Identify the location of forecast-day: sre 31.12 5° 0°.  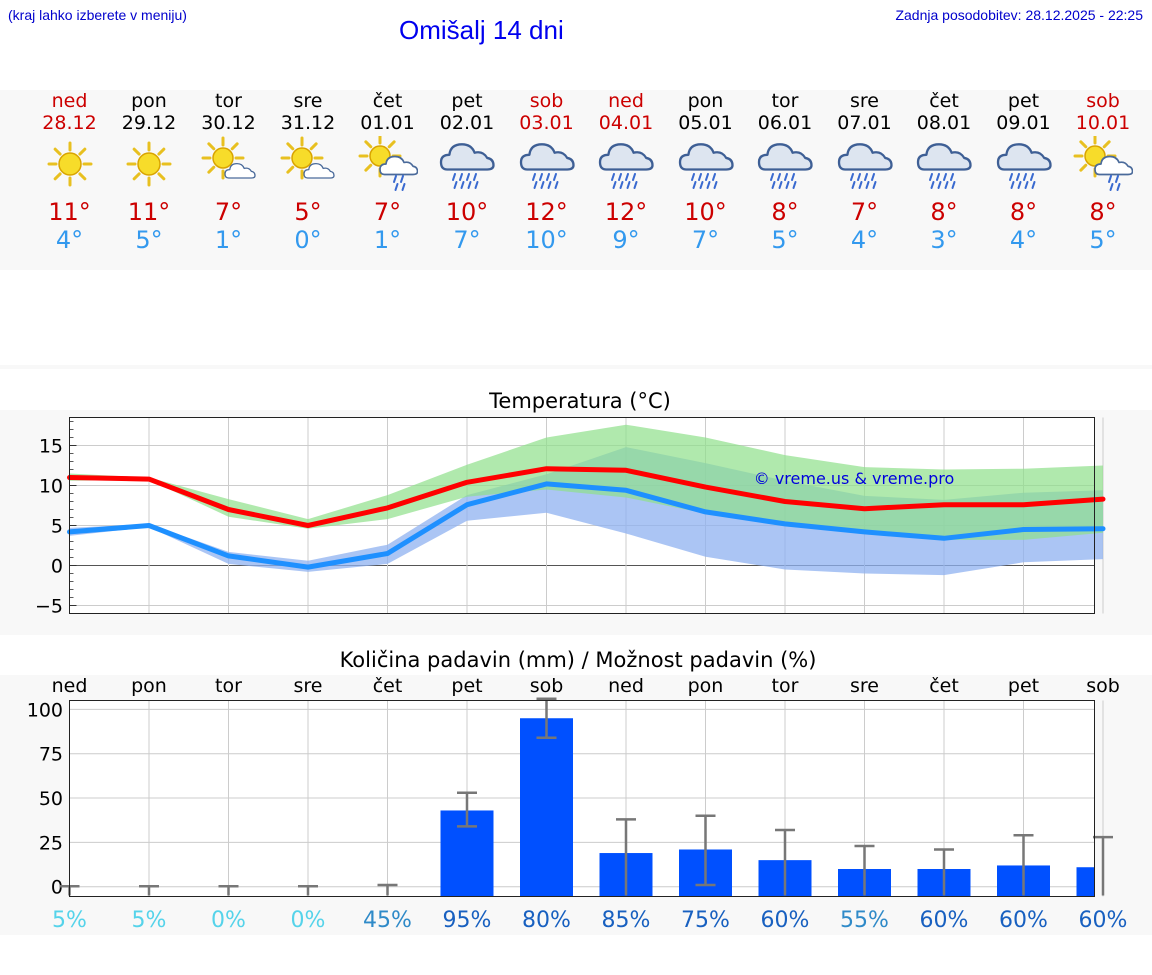
(308, 172).